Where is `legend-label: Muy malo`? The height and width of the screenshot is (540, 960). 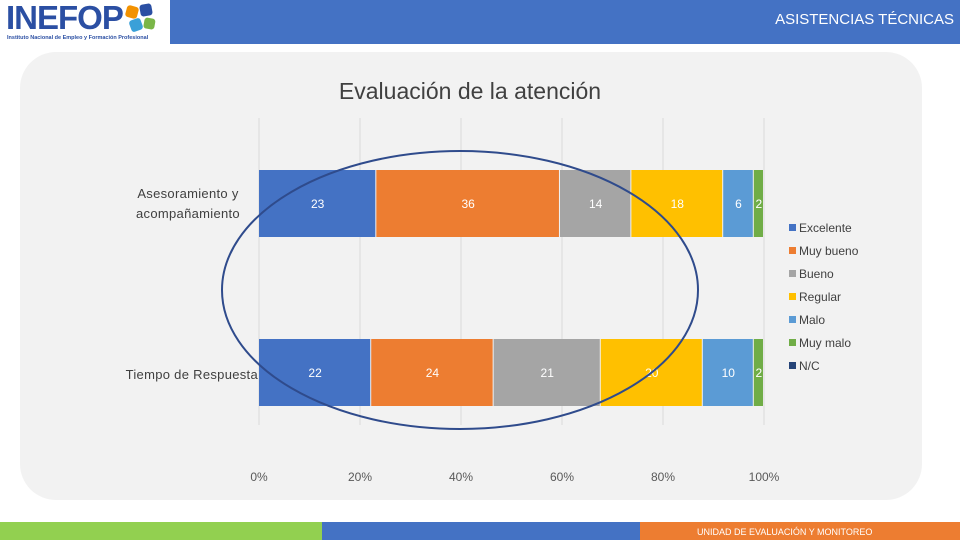
legend-label: Muy malo is located at coordinates (825, 343).